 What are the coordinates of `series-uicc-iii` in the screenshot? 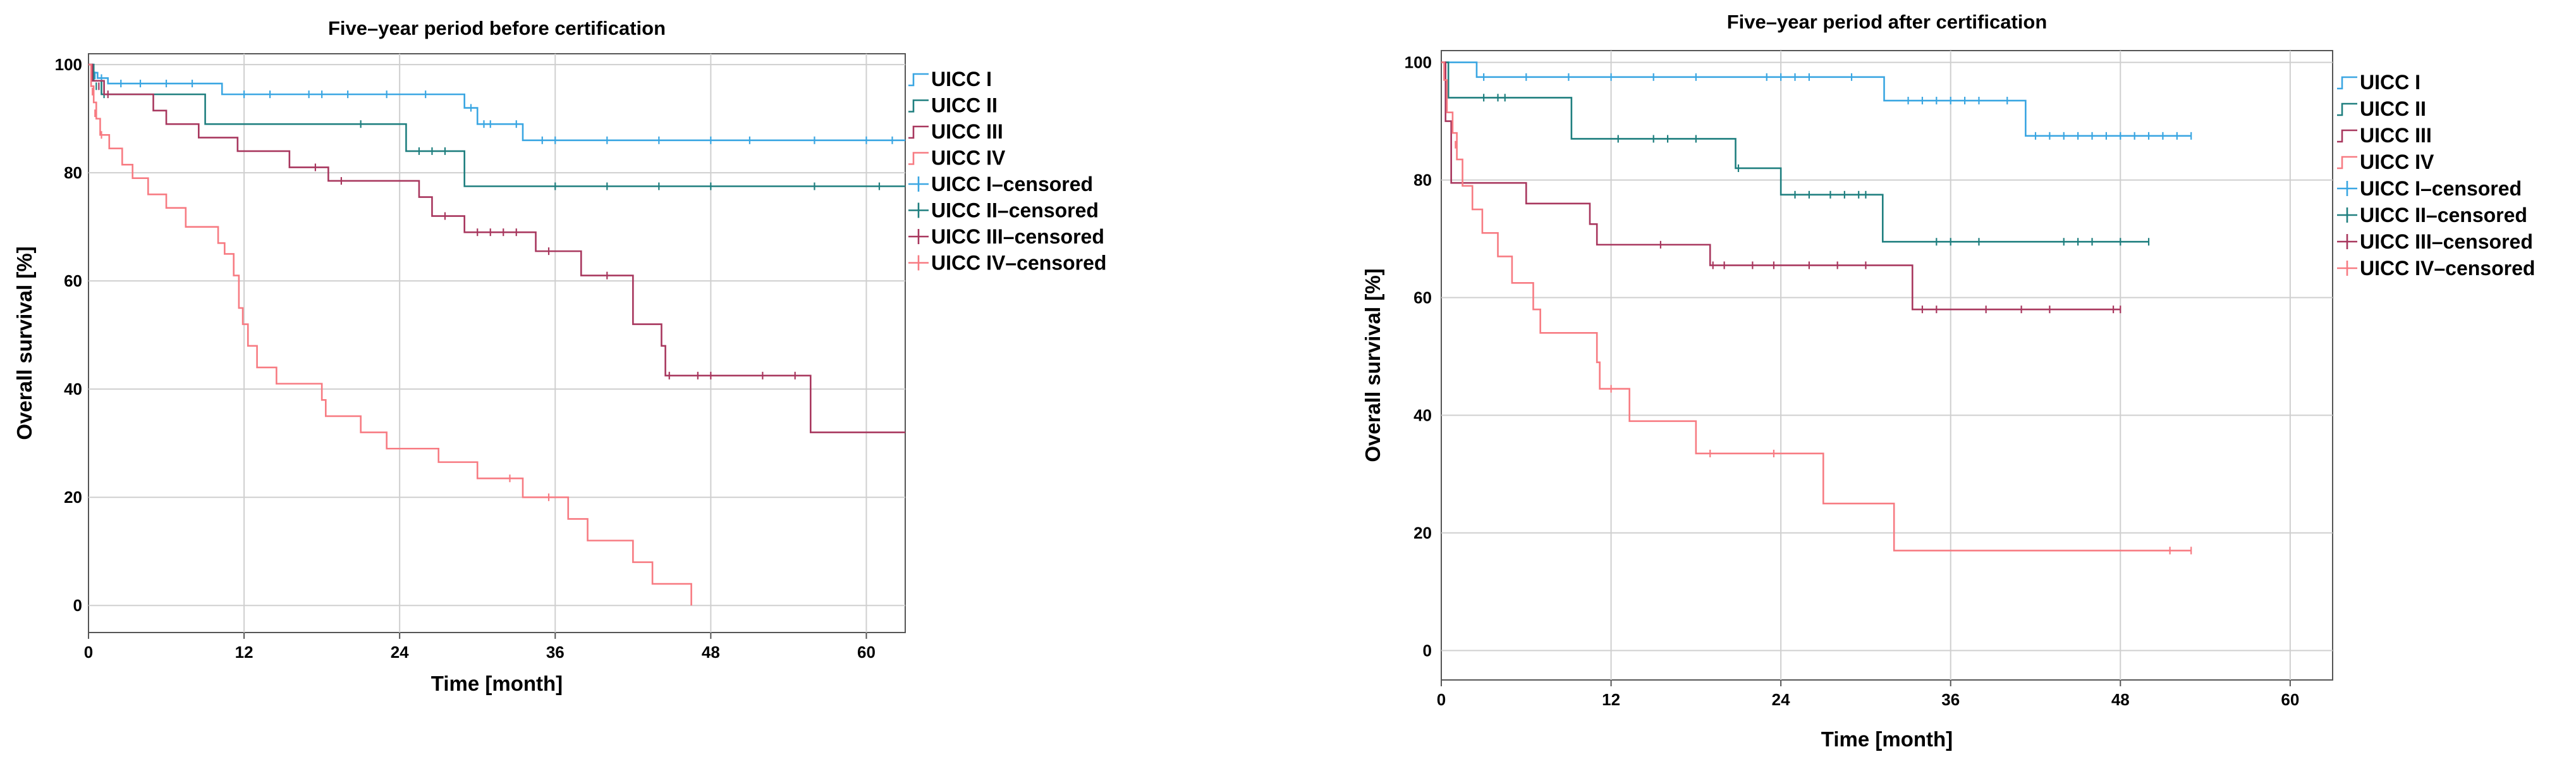 It's located at (1781, 187).